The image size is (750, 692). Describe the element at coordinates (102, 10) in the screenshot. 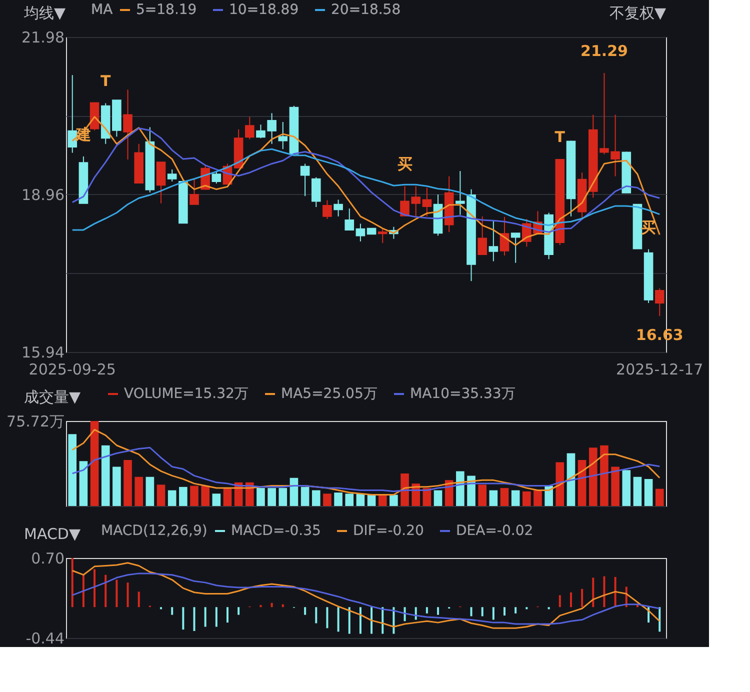

I see `legend-title: MA` at that location.